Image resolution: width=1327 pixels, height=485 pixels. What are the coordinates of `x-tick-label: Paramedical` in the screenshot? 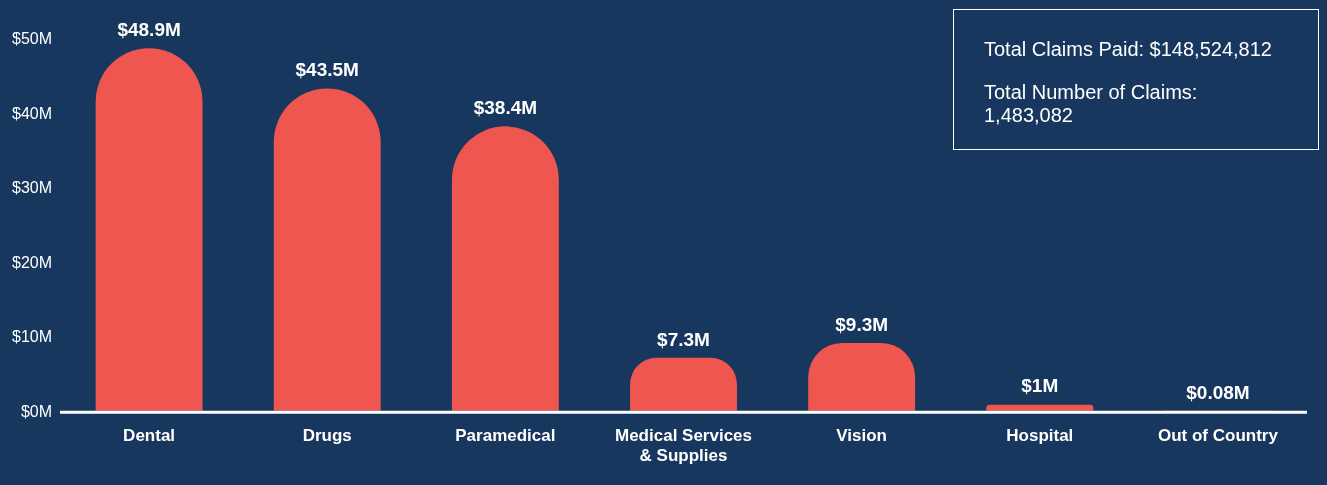 It's located at (505, 436).